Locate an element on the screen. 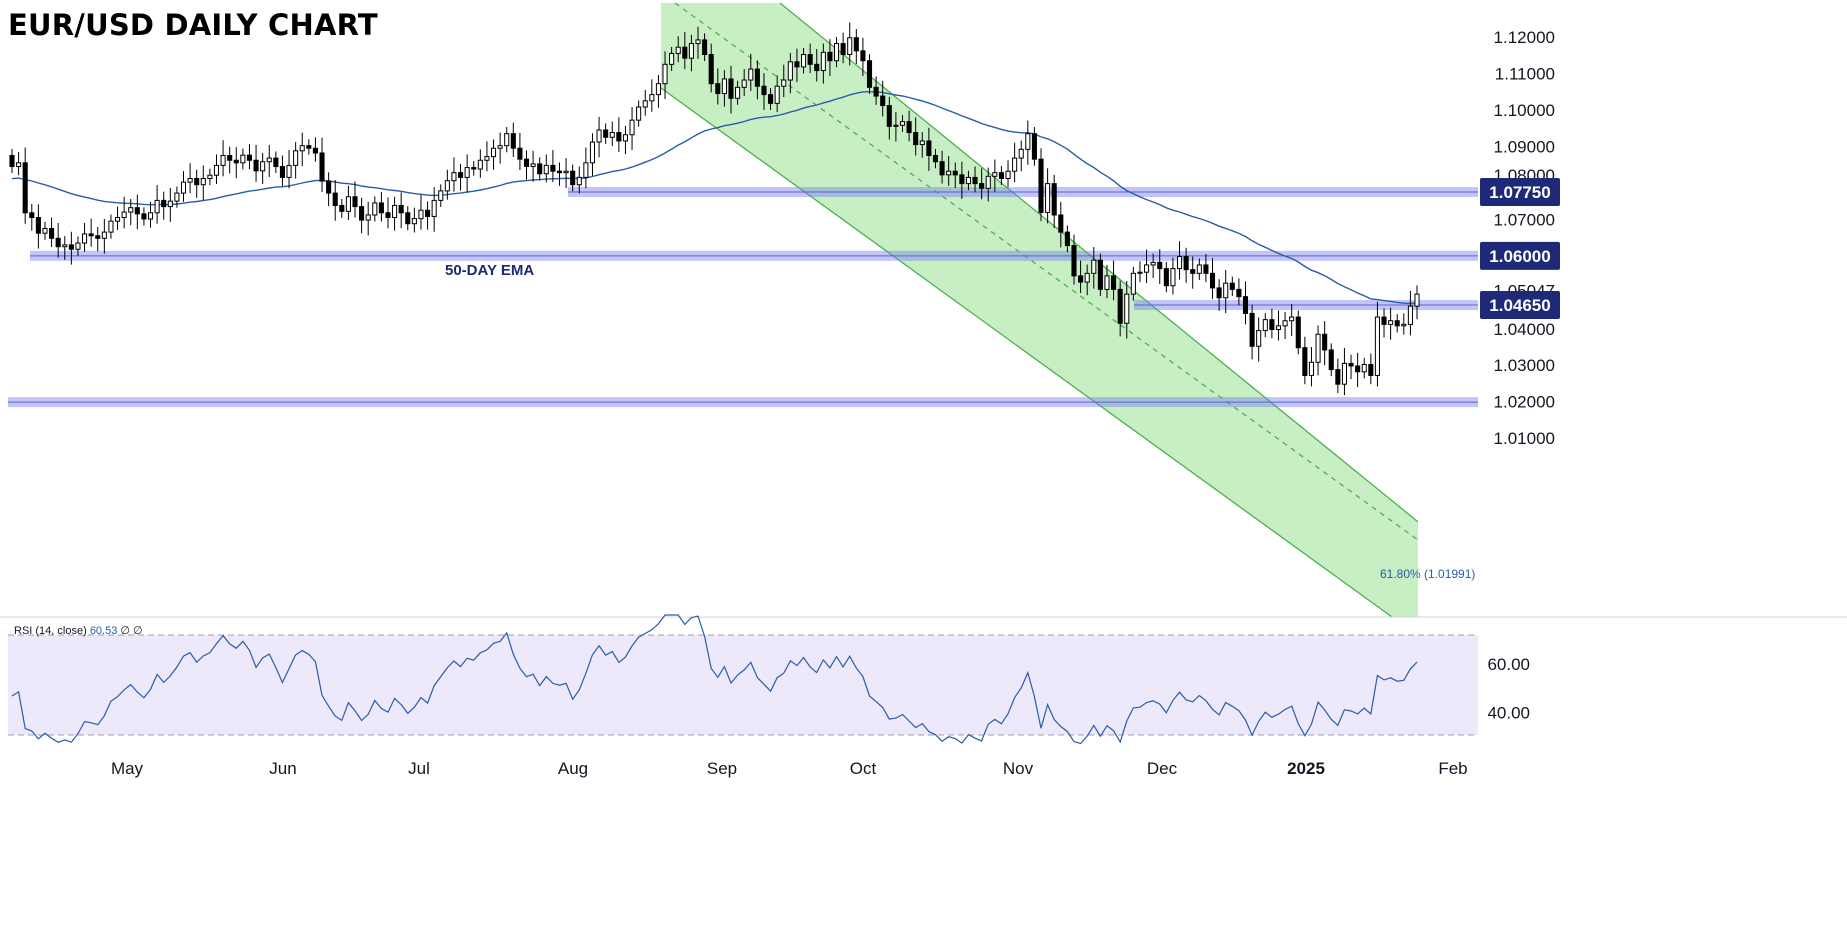  price-tick-label: 1.10000 is located at coordinates (1524, 110).